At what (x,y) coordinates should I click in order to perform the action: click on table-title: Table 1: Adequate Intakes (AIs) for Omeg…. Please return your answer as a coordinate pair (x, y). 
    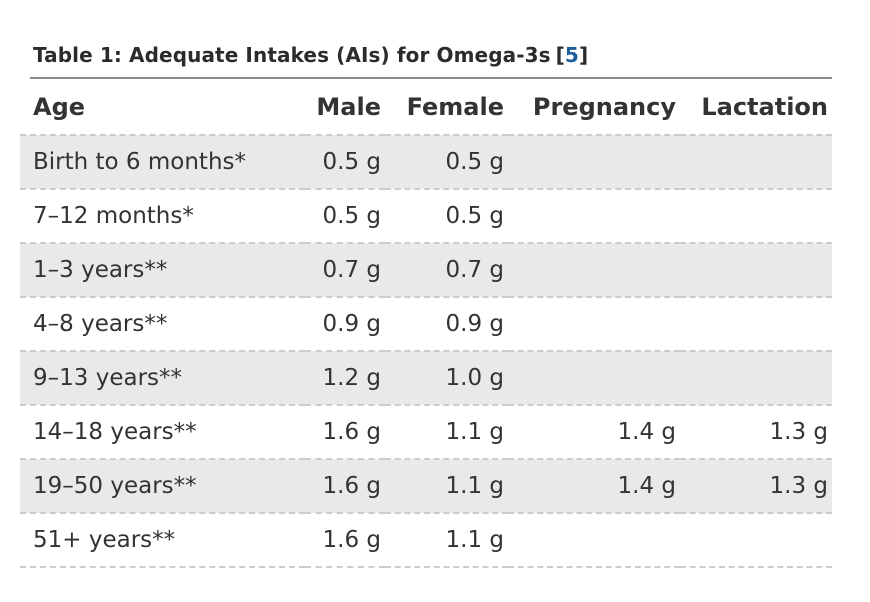
    Looking at the image, I should click on (442, 55).